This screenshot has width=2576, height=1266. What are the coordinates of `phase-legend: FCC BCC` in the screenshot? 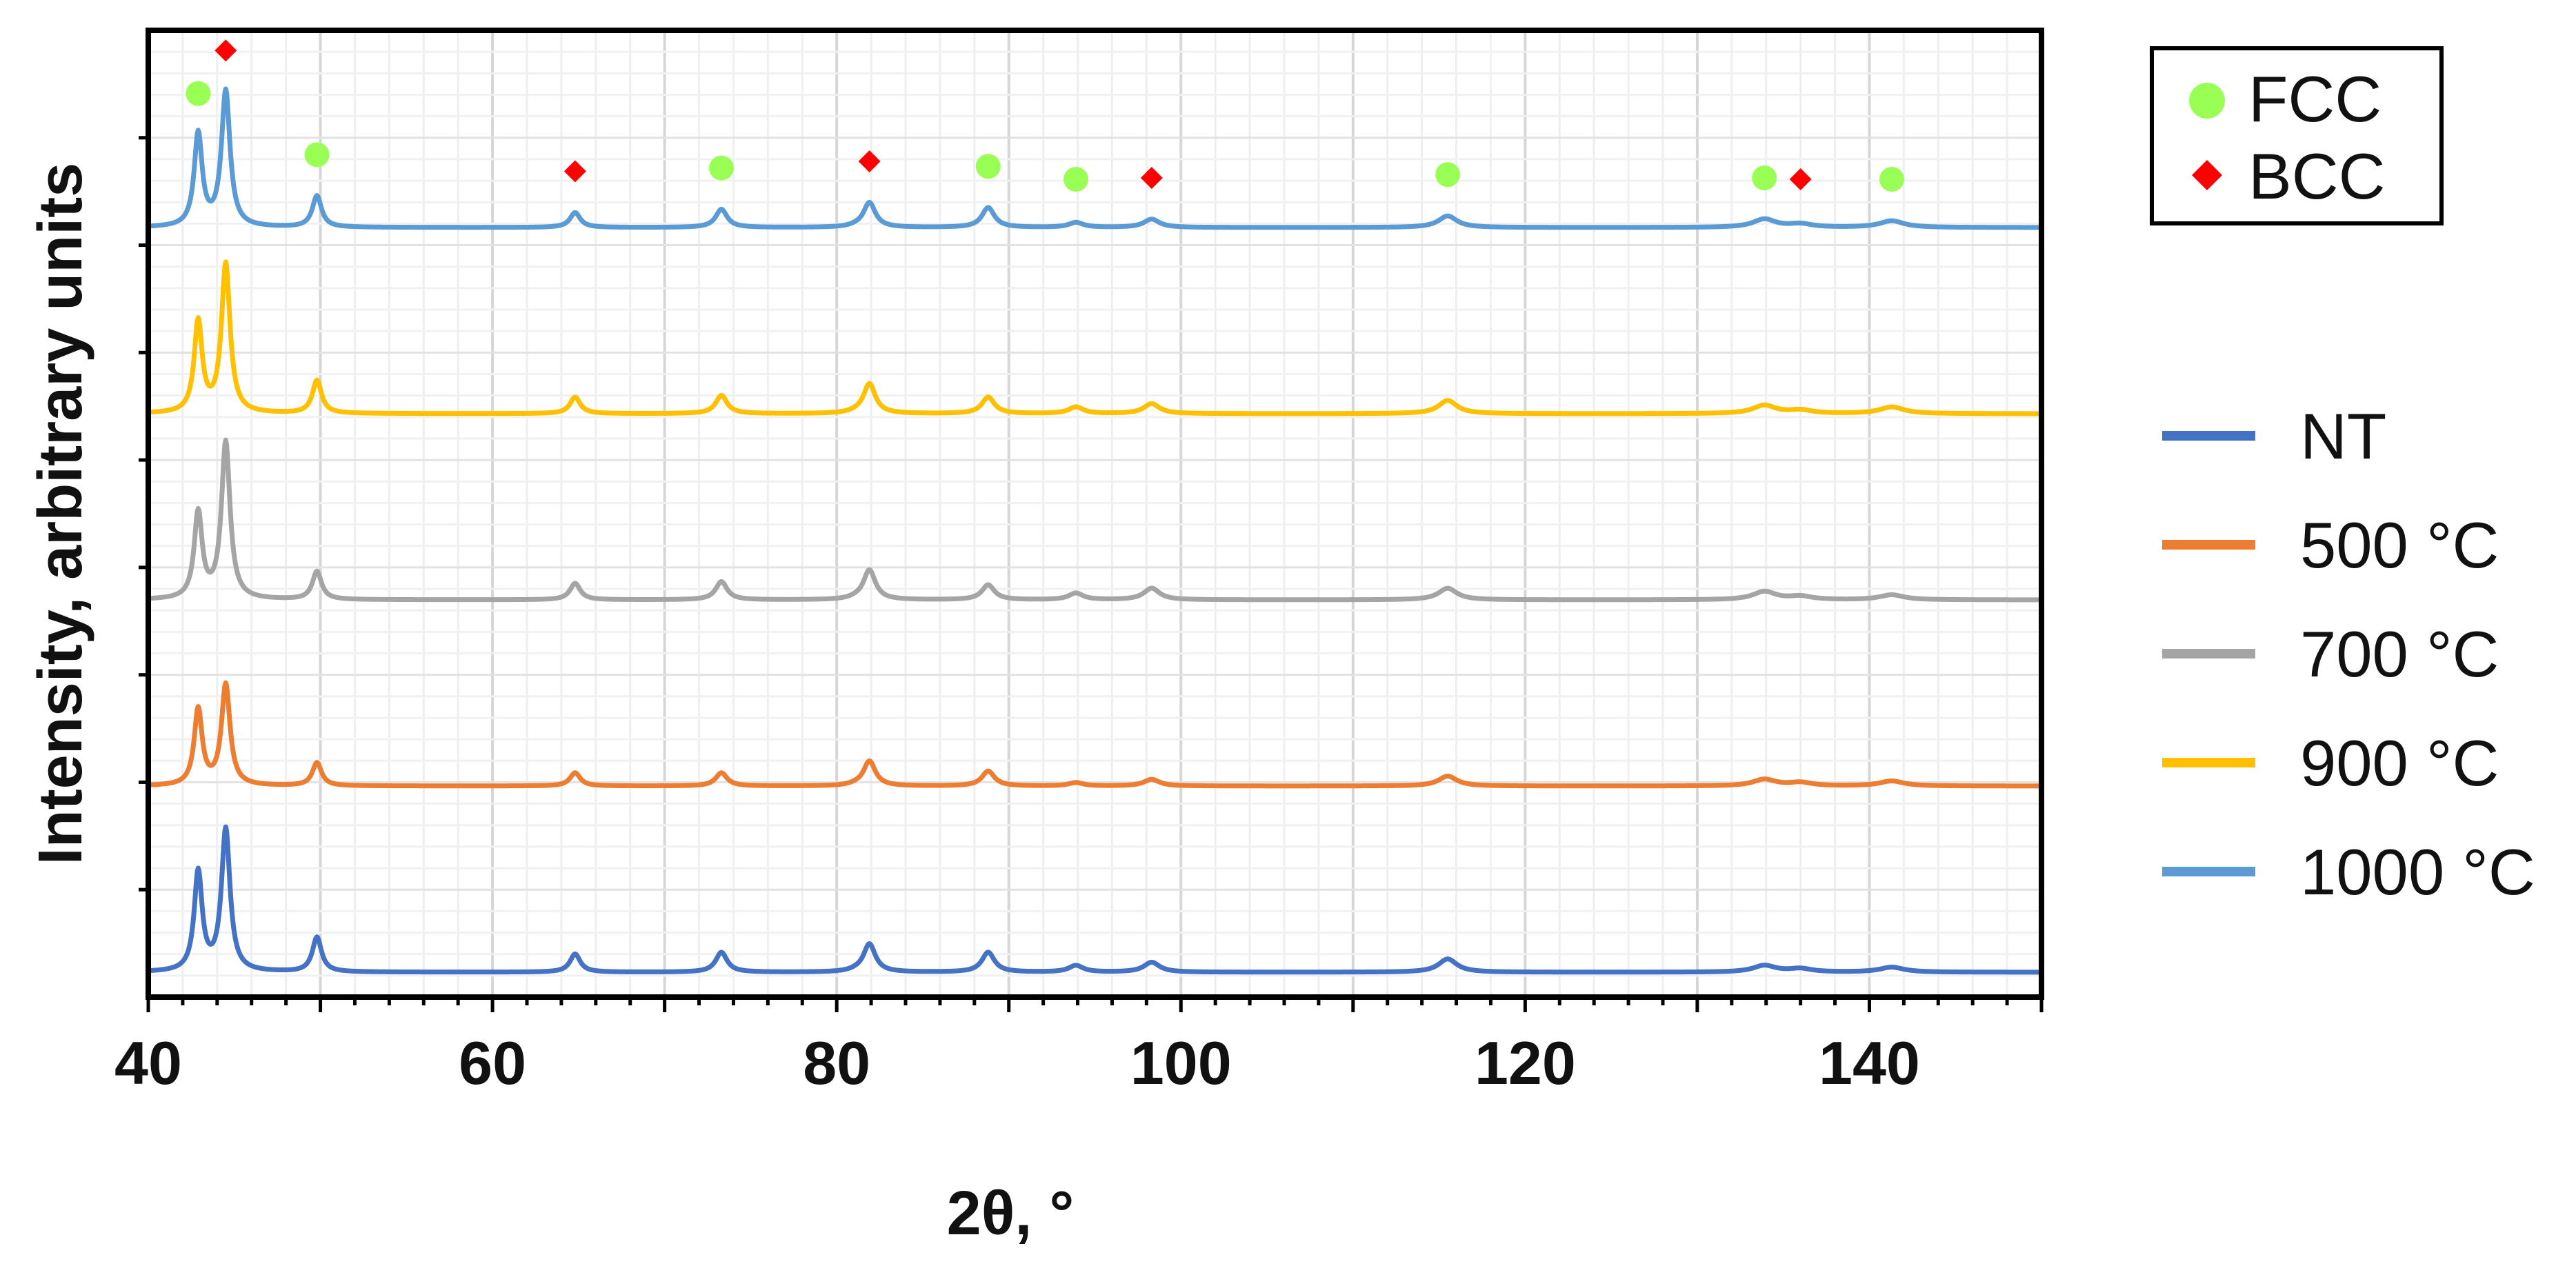 It's located at (2297, 136).